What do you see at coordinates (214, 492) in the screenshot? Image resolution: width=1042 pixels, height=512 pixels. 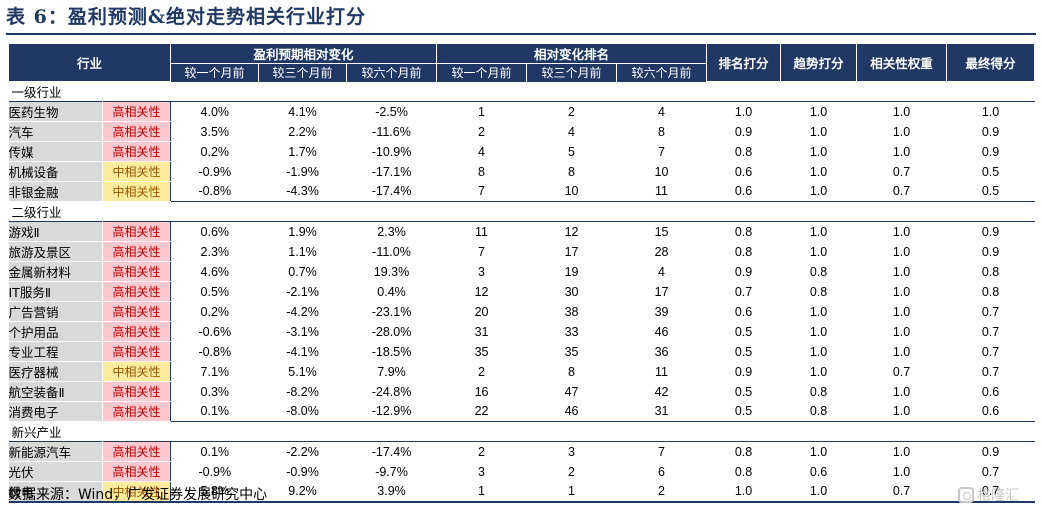 I see `cell-profit-1m: 5.8%` at bounding box center [214, 492].